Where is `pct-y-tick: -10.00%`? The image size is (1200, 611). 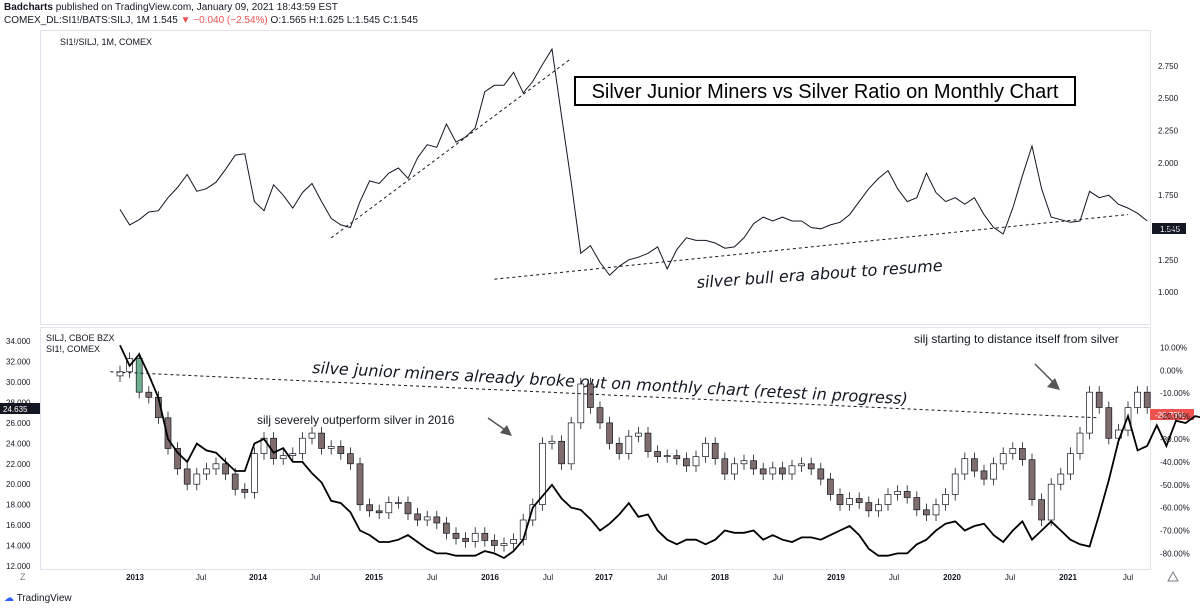 pct-y-tick: -10.00% is located at coordinates (1175, 393).